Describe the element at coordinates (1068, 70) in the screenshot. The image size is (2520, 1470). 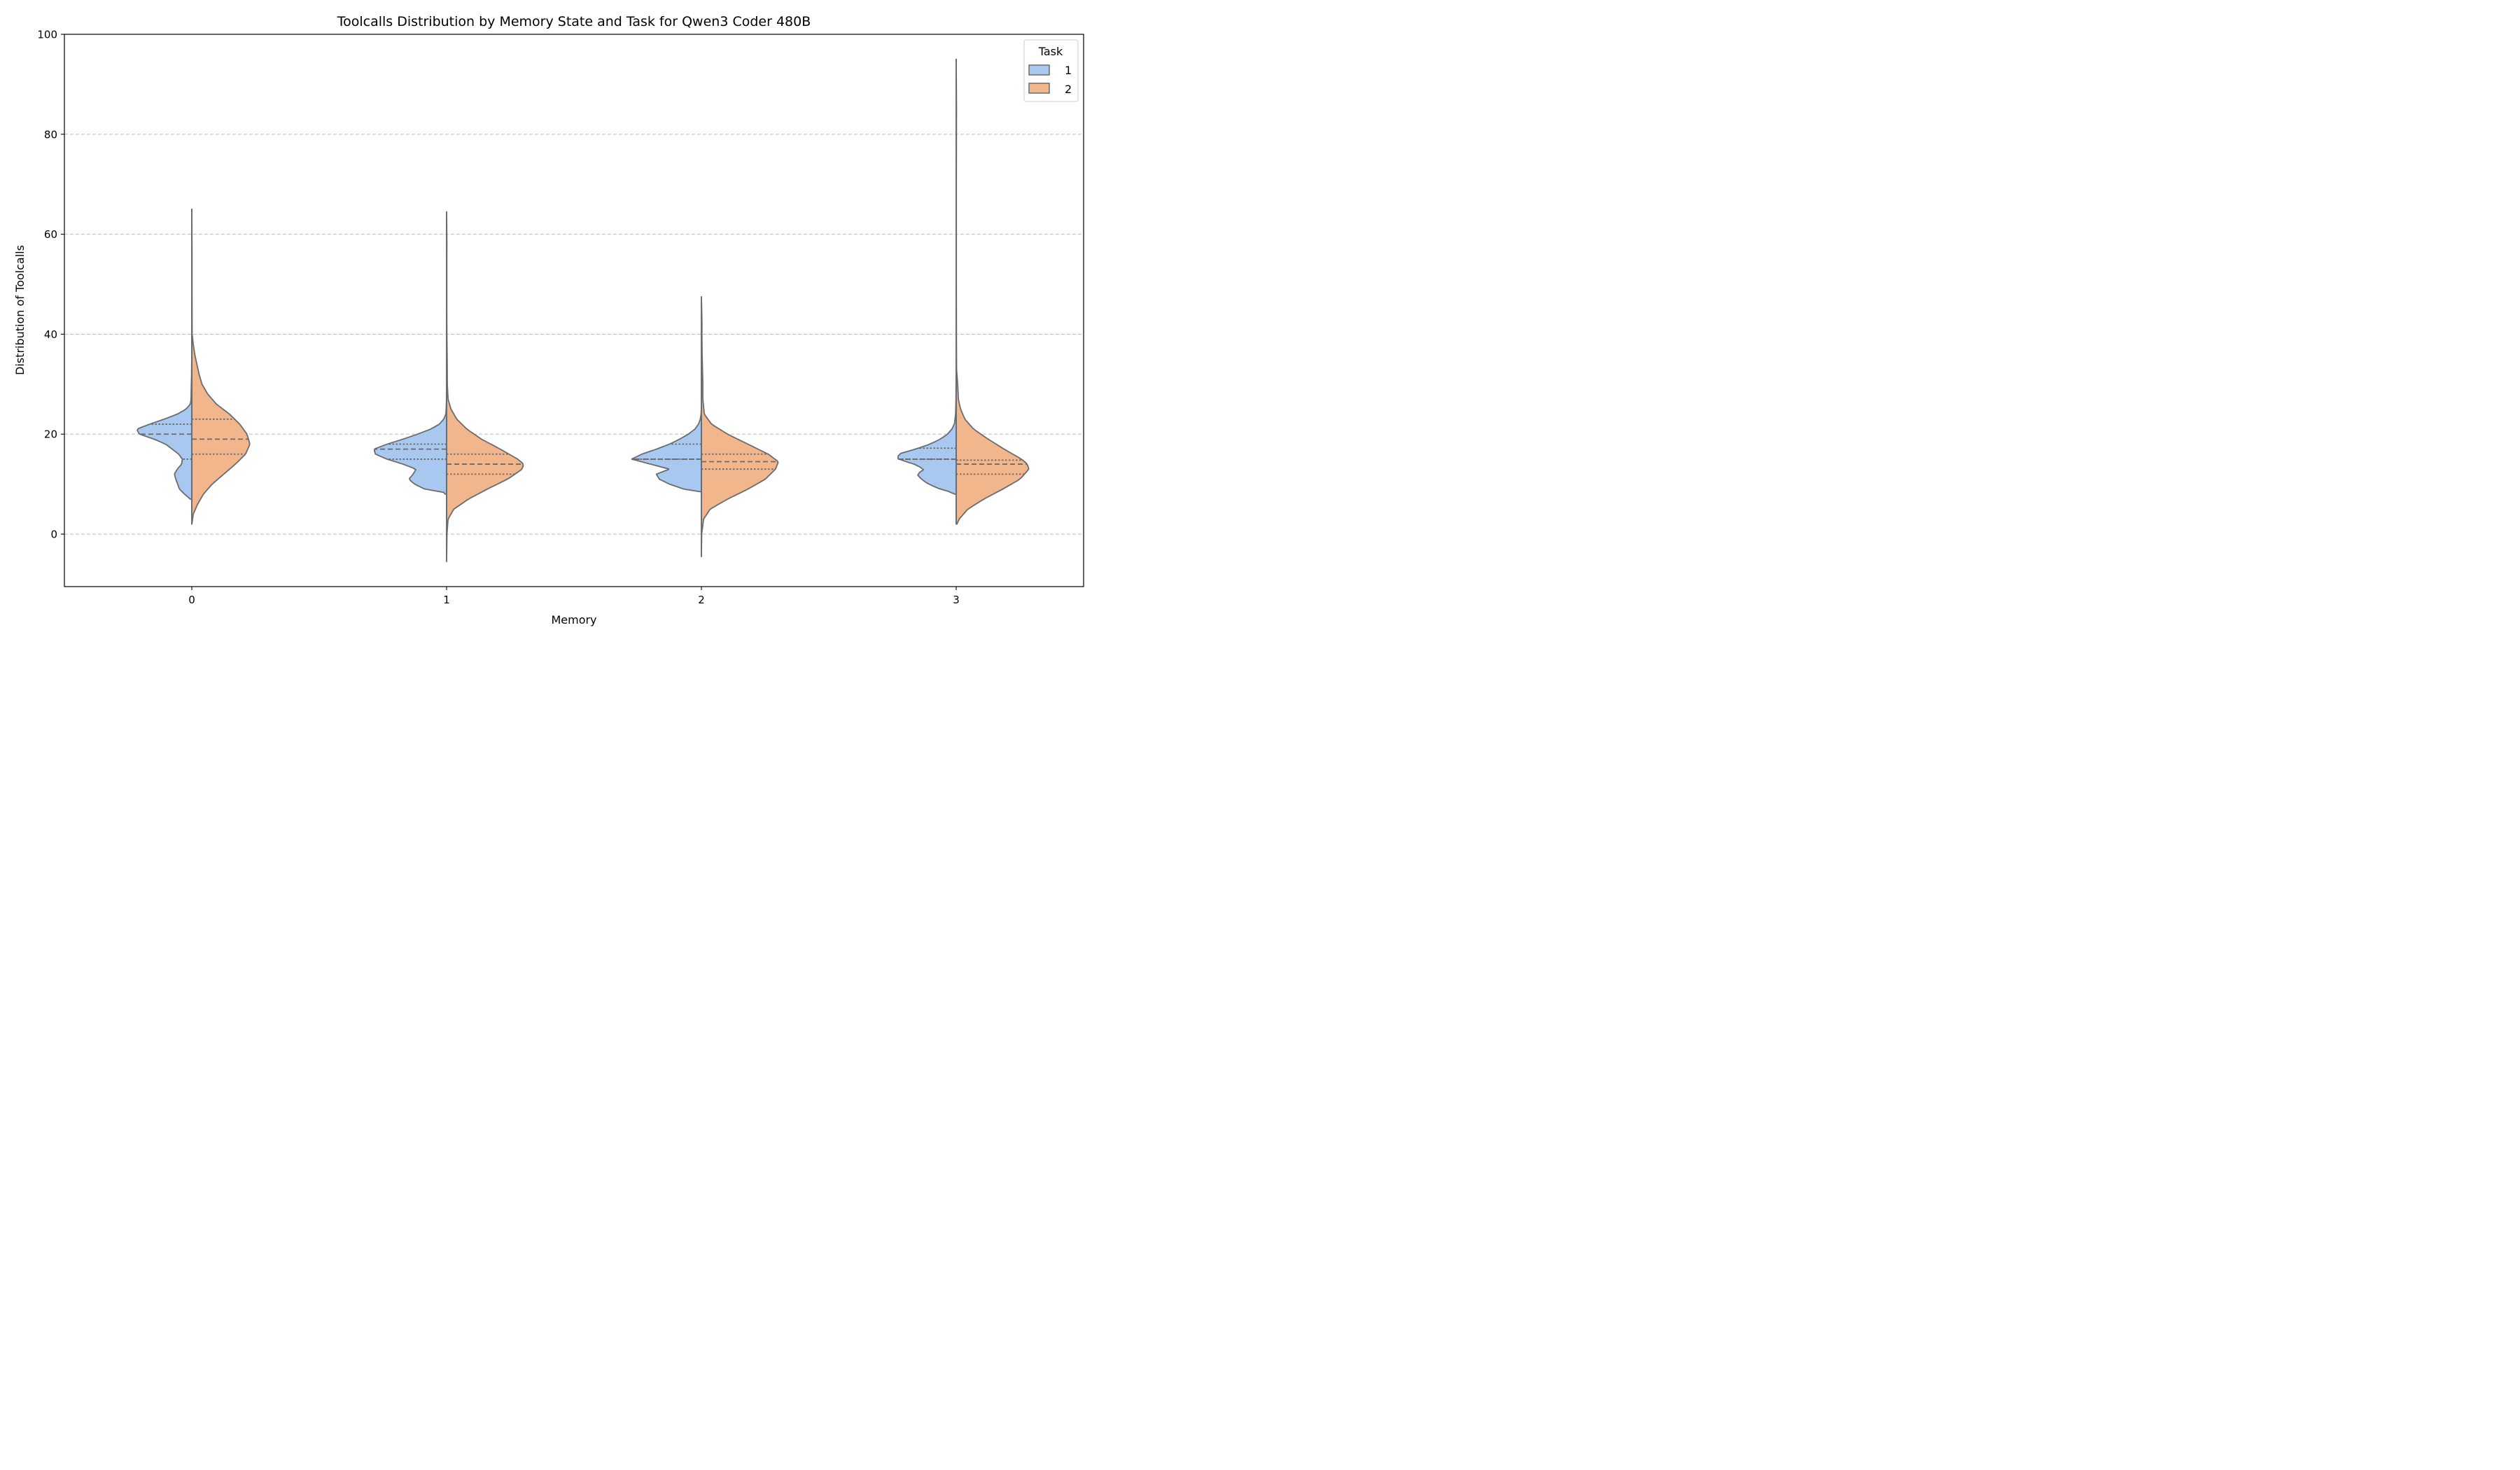
I see `legend-label-task-1: 1` at that location.